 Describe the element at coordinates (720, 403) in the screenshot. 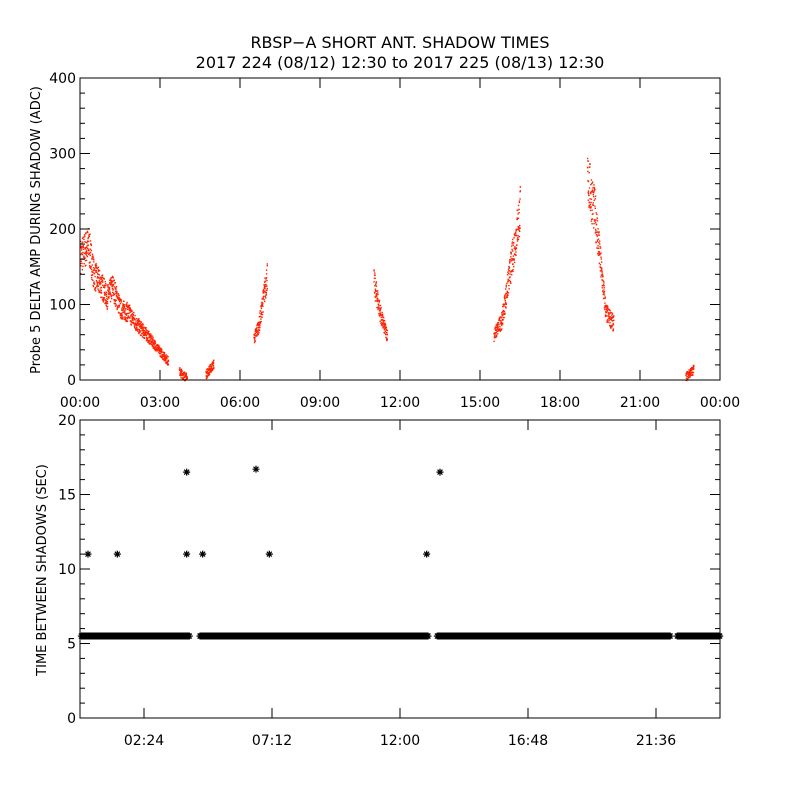

I see `top-x-tick-label: 00:00` at that location.